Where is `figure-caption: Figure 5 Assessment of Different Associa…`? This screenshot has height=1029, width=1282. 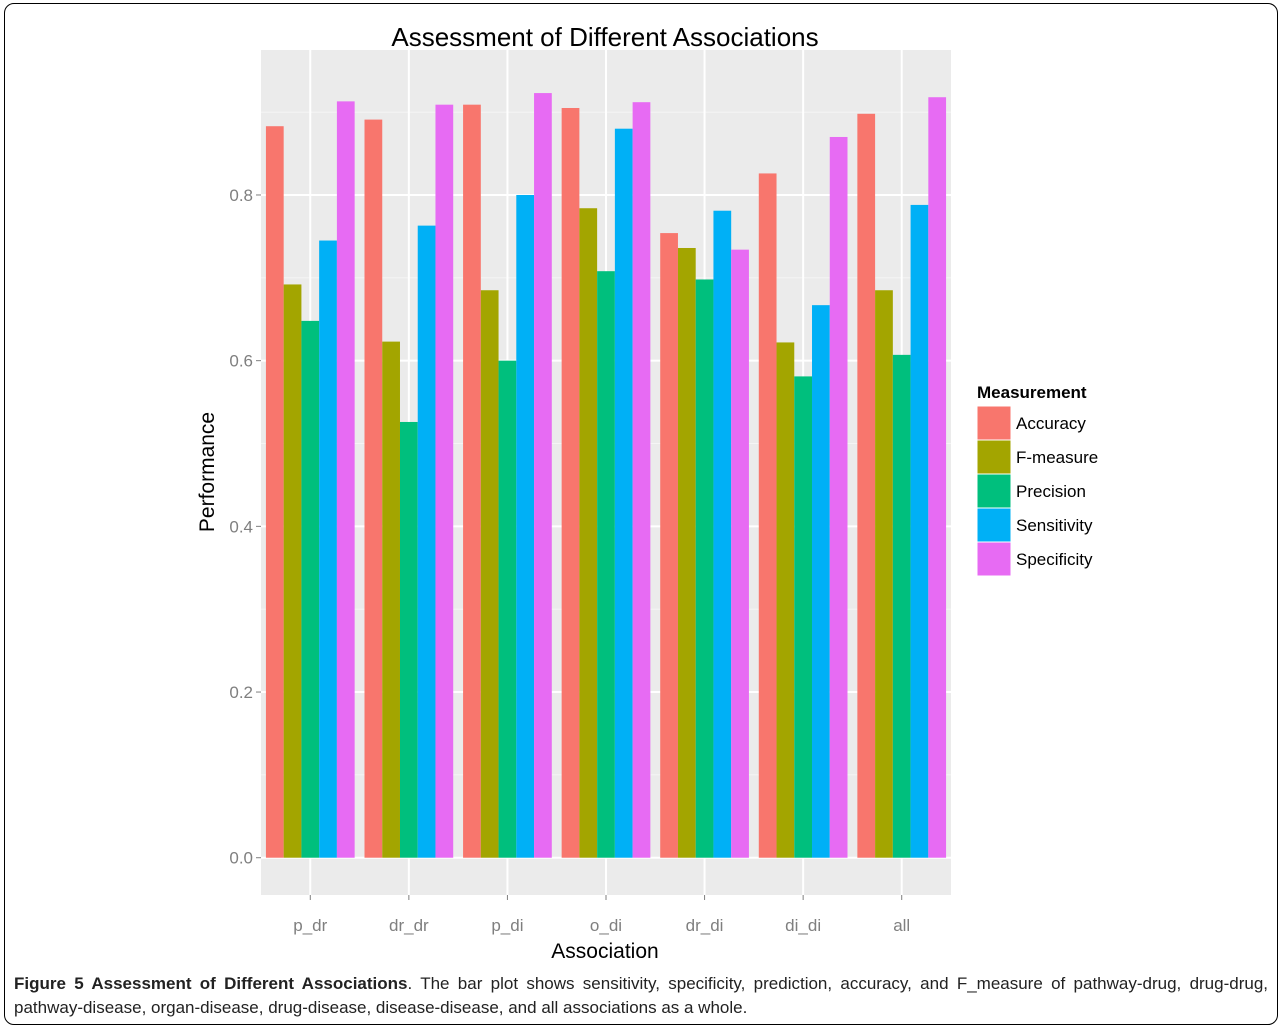
figure-caption: Figure 5 Assessment of Different Associa… is located at coordinates (641, 996).